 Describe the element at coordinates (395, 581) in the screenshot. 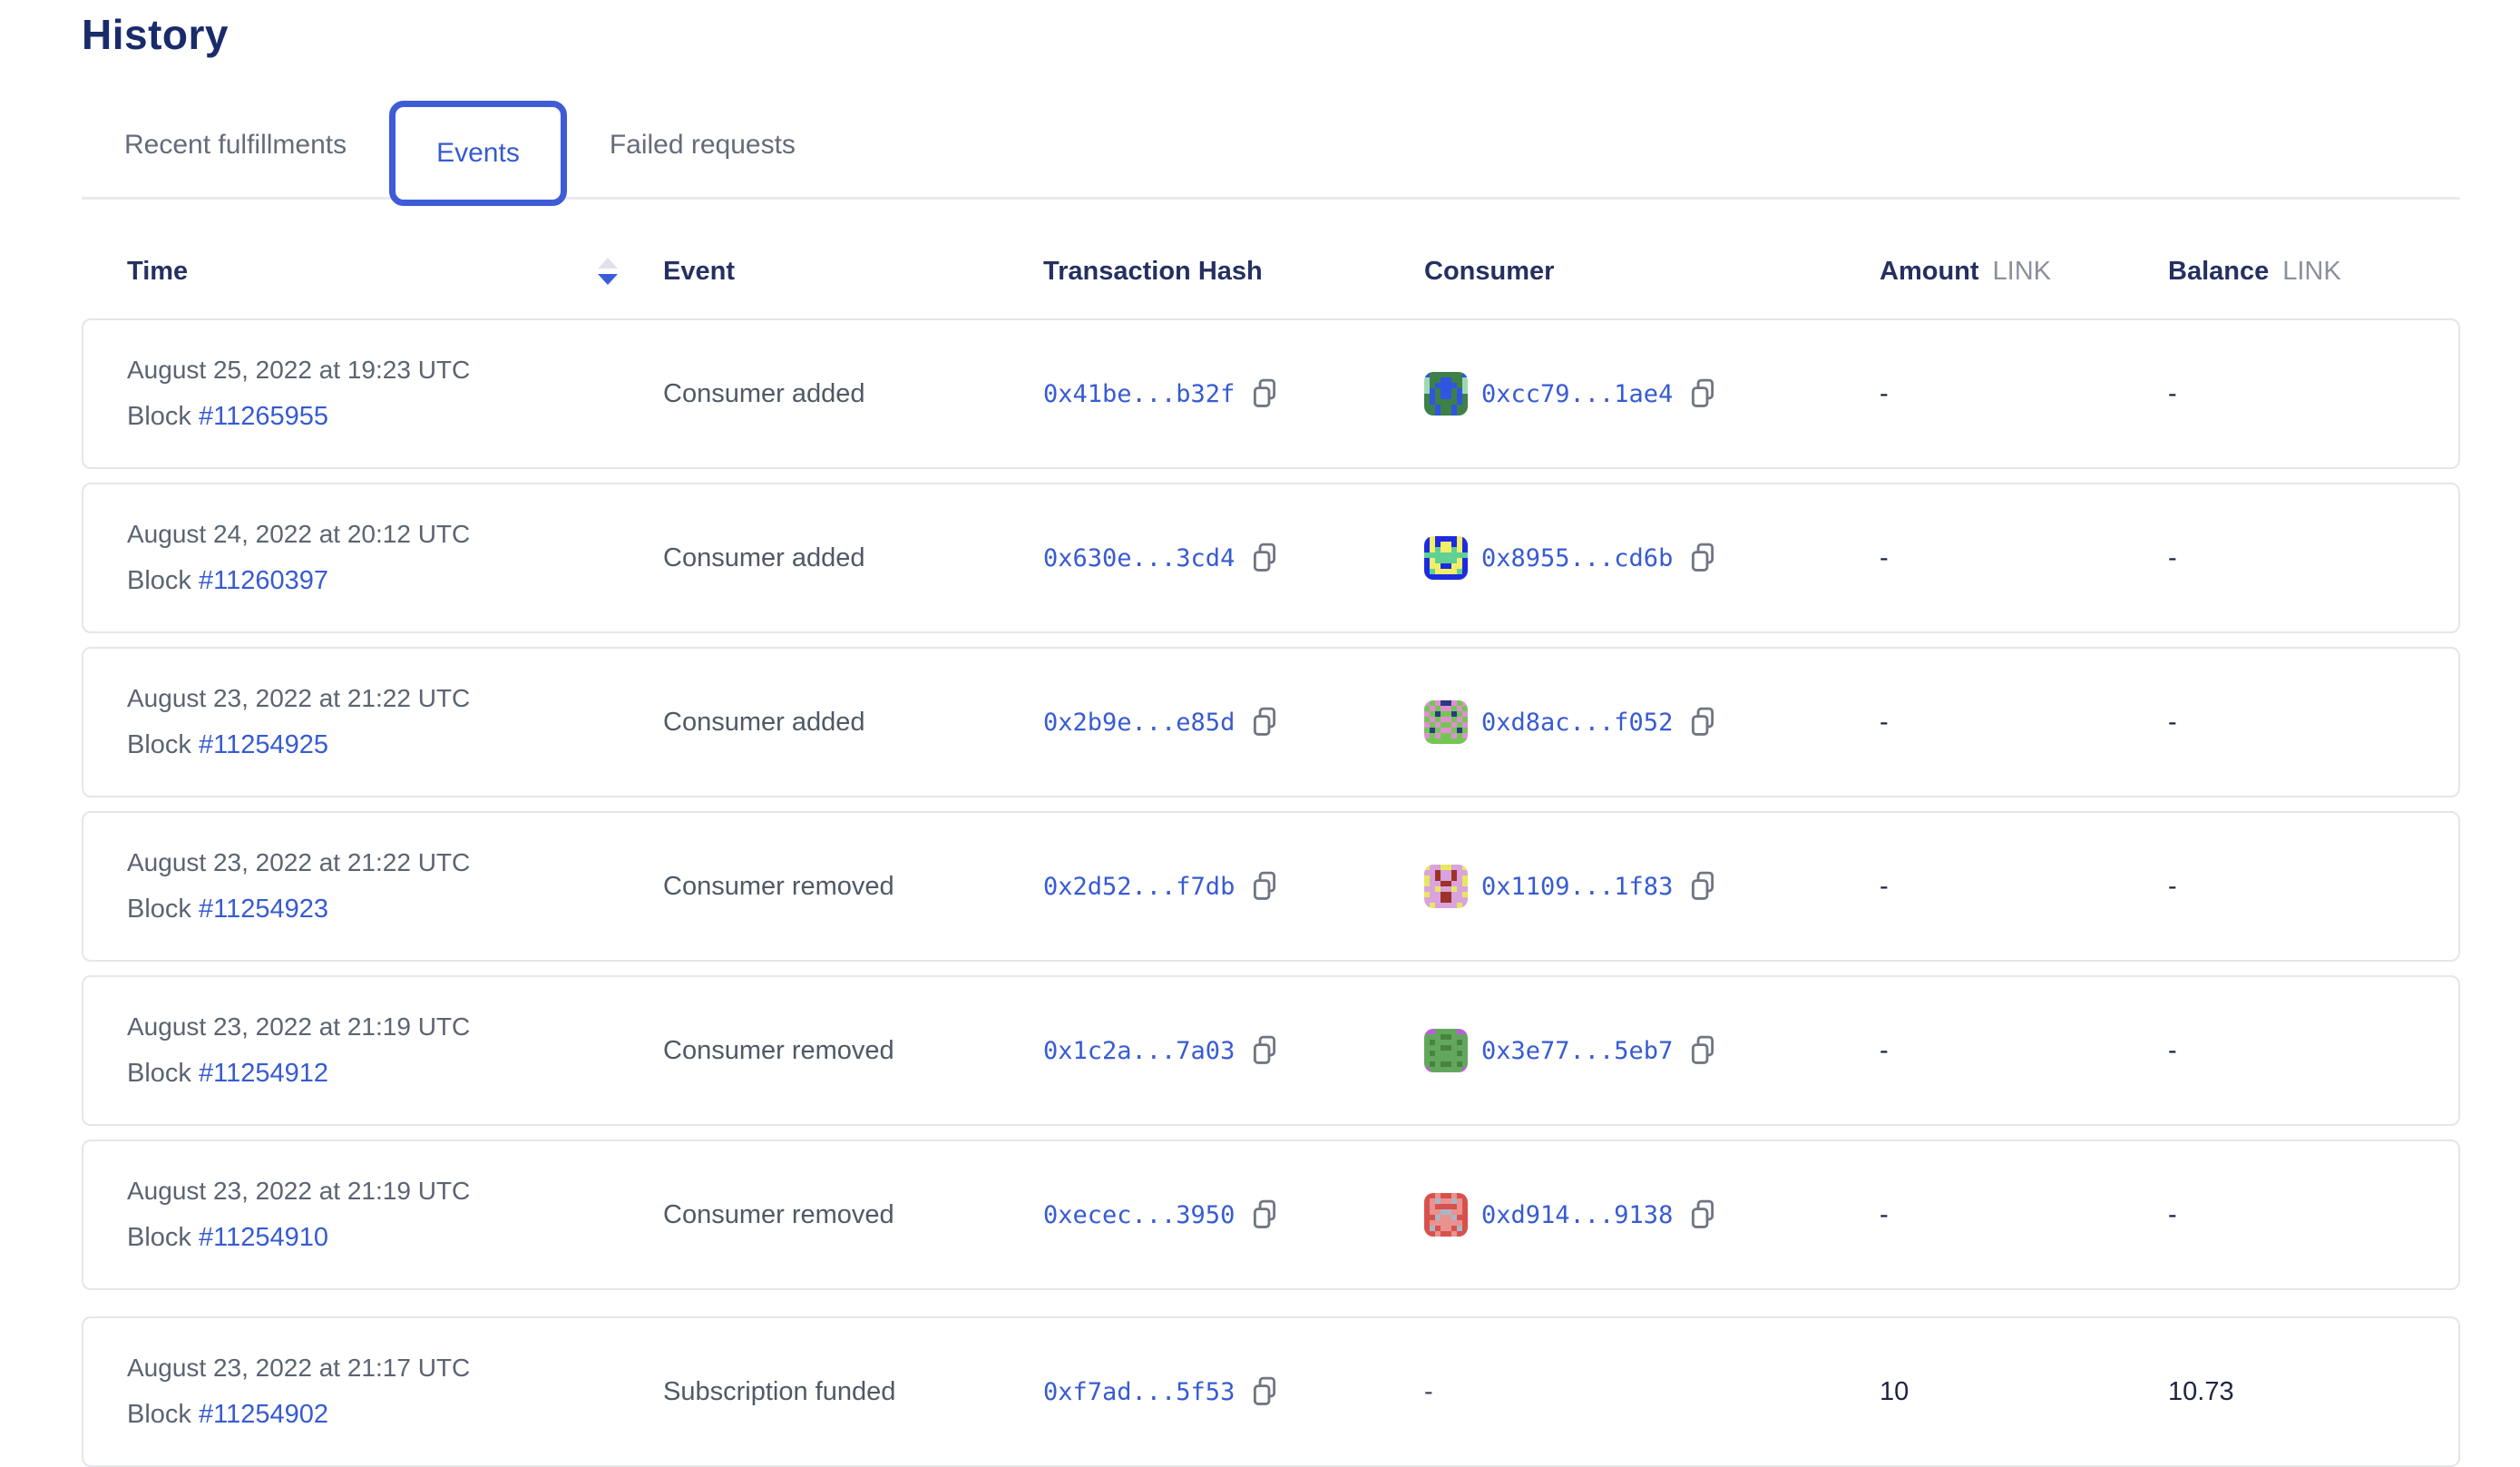

I see `row-block: Block #11260397` at that location.